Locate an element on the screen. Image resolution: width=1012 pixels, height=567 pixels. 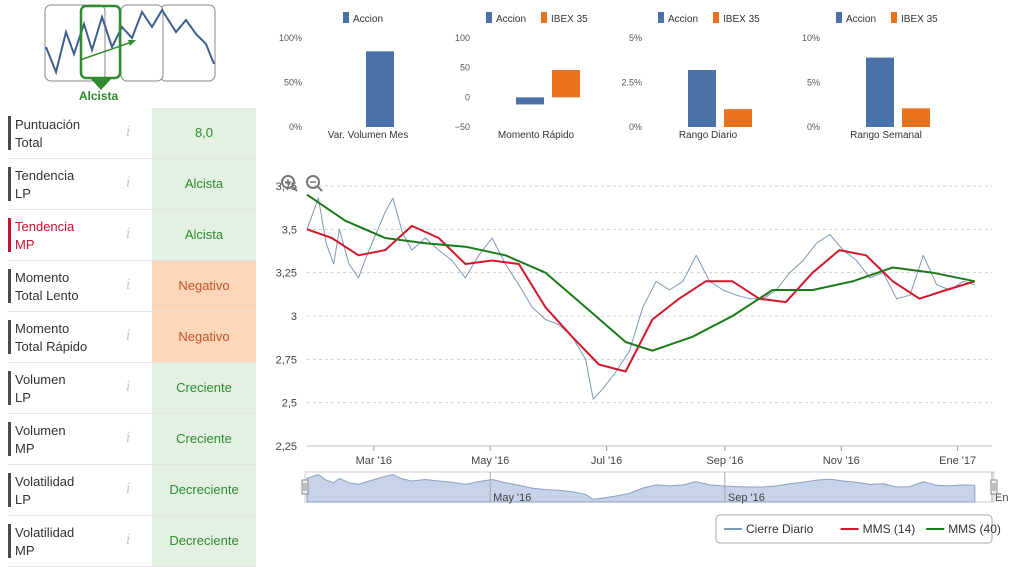
y-tick-label: 3 is located at coordinates (294, 317).